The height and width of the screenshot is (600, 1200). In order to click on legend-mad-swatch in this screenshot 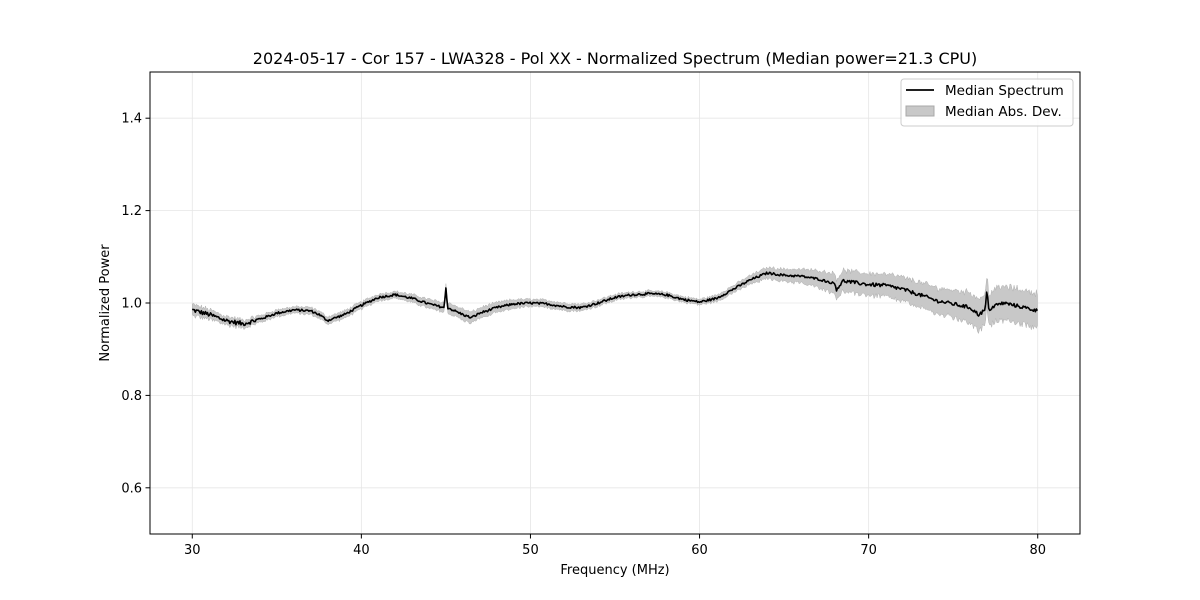, I will do `click(920, 111)`.